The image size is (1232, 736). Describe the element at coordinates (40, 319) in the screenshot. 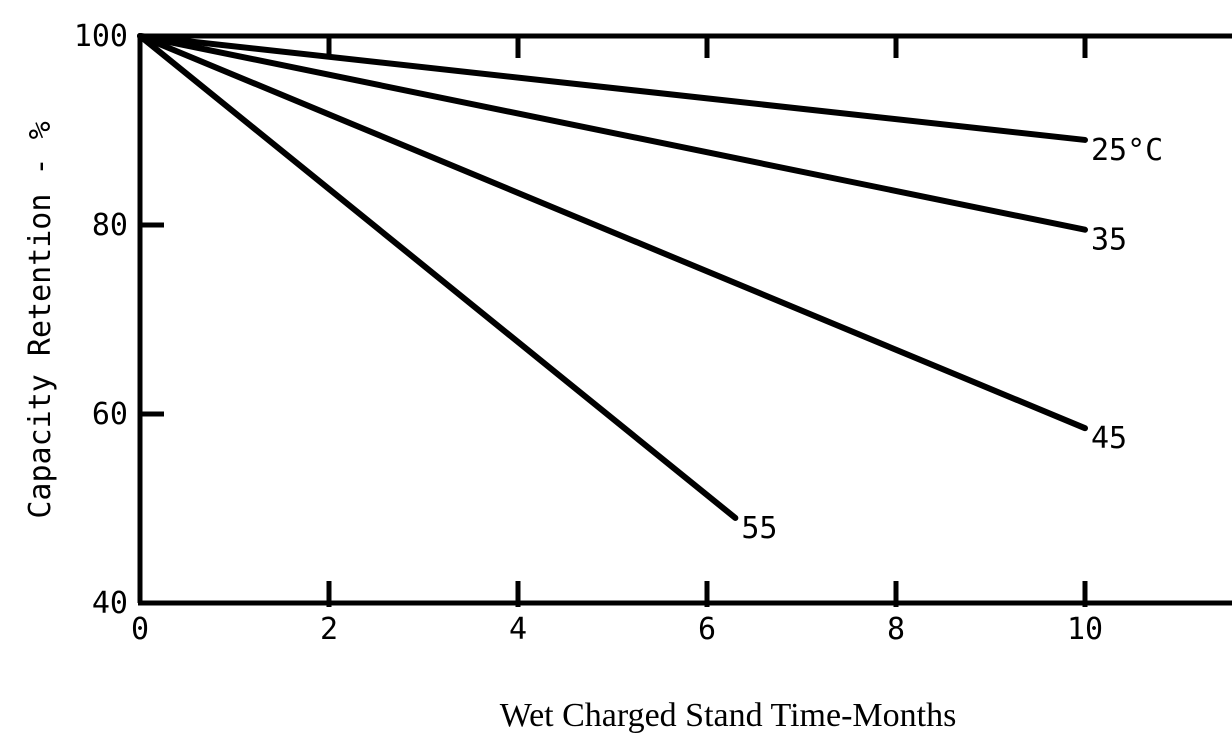

I see `y-axis-label: Capacity Retention - %` at that location.